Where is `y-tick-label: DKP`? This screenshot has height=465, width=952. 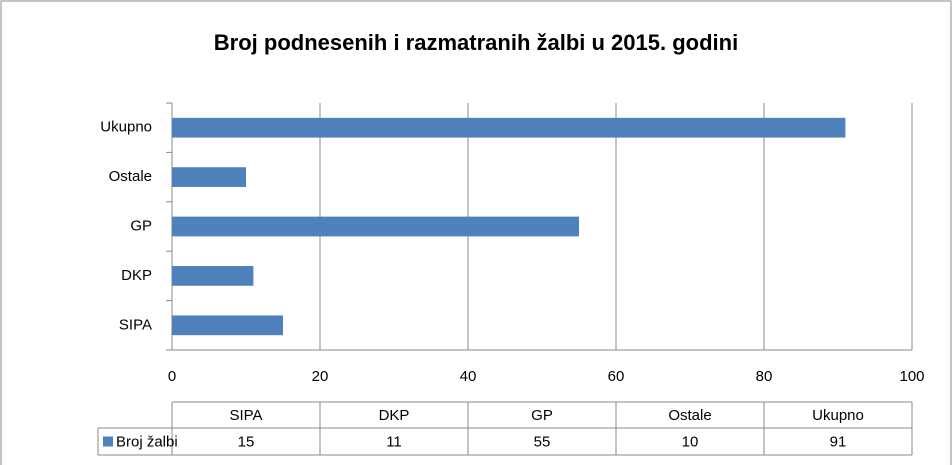 y-tick-label: DKP is located at coordinates (136, 275).